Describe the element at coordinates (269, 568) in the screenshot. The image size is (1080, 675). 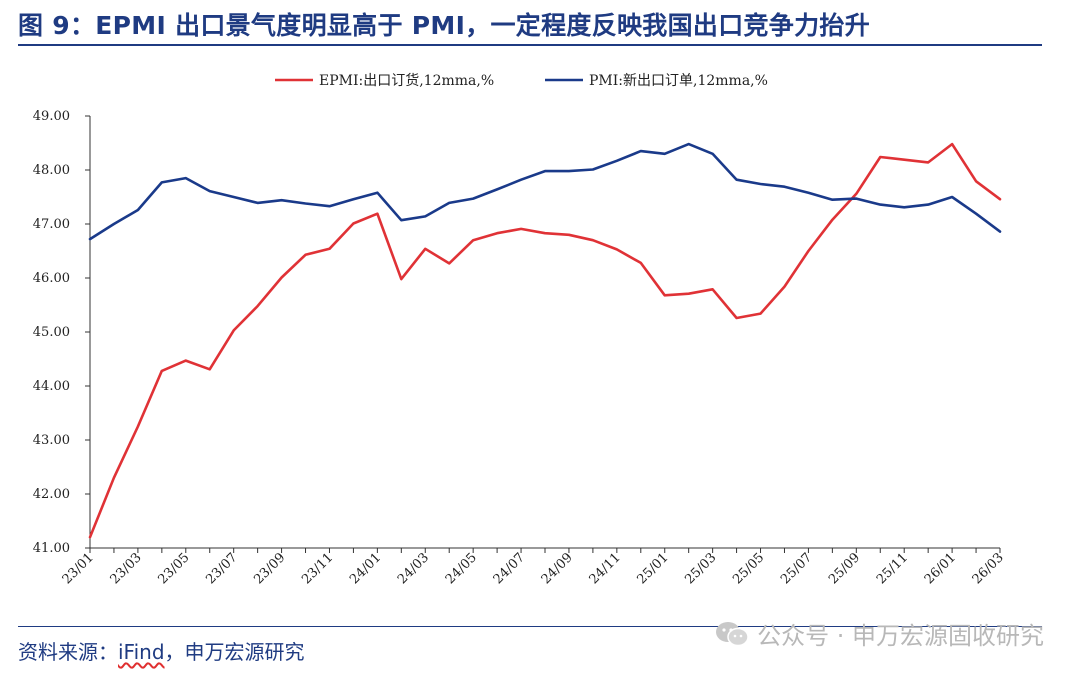
I see `x-tick-label: 23/09` at that location.